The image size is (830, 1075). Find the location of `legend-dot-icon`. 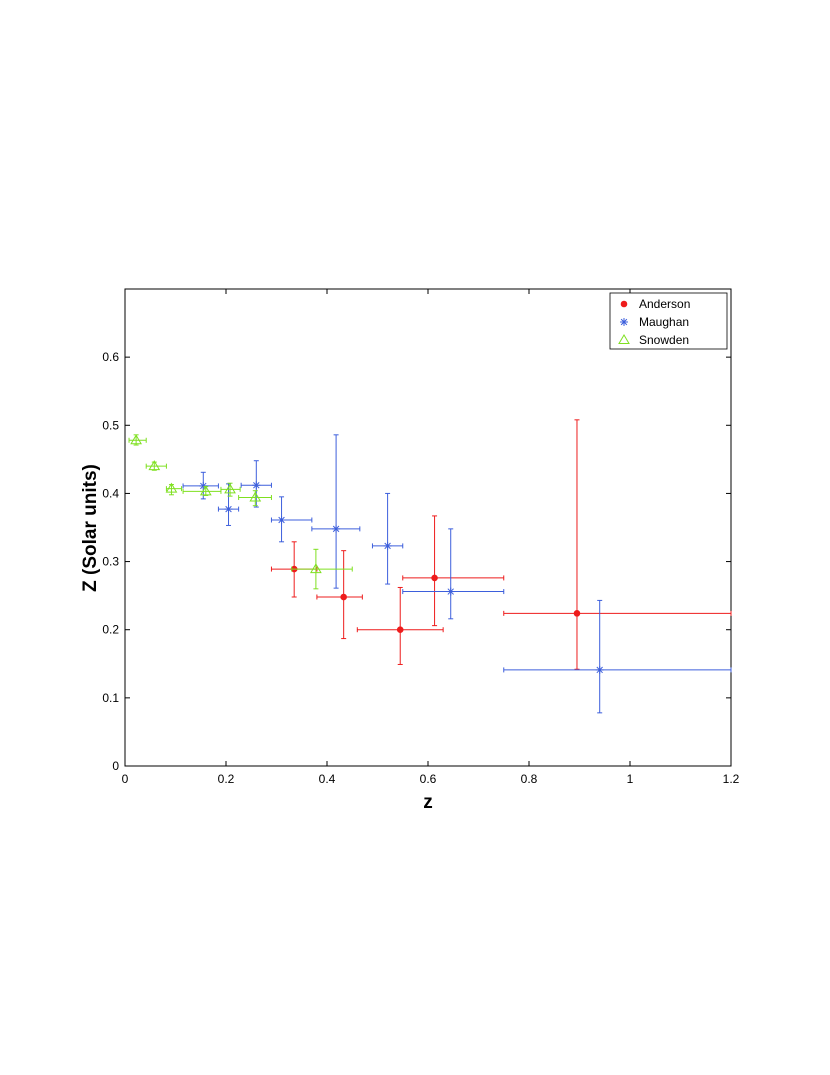

legend-dot-icon is located at coordinates (624, 304).